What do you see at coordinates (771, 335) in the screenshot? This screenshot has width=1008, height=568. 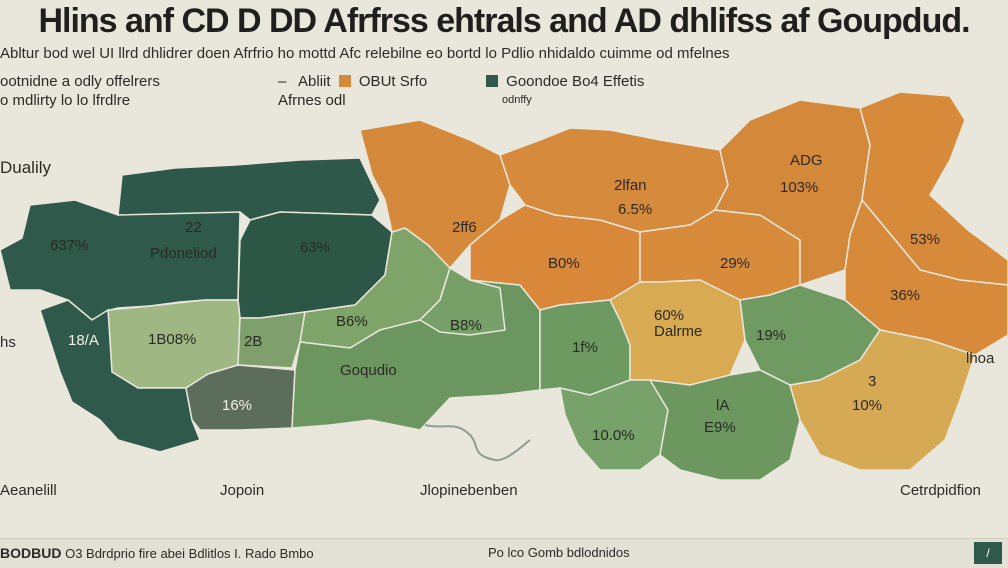 I see `region-label-green-e1: 19%` at bounding box center [771, 335].